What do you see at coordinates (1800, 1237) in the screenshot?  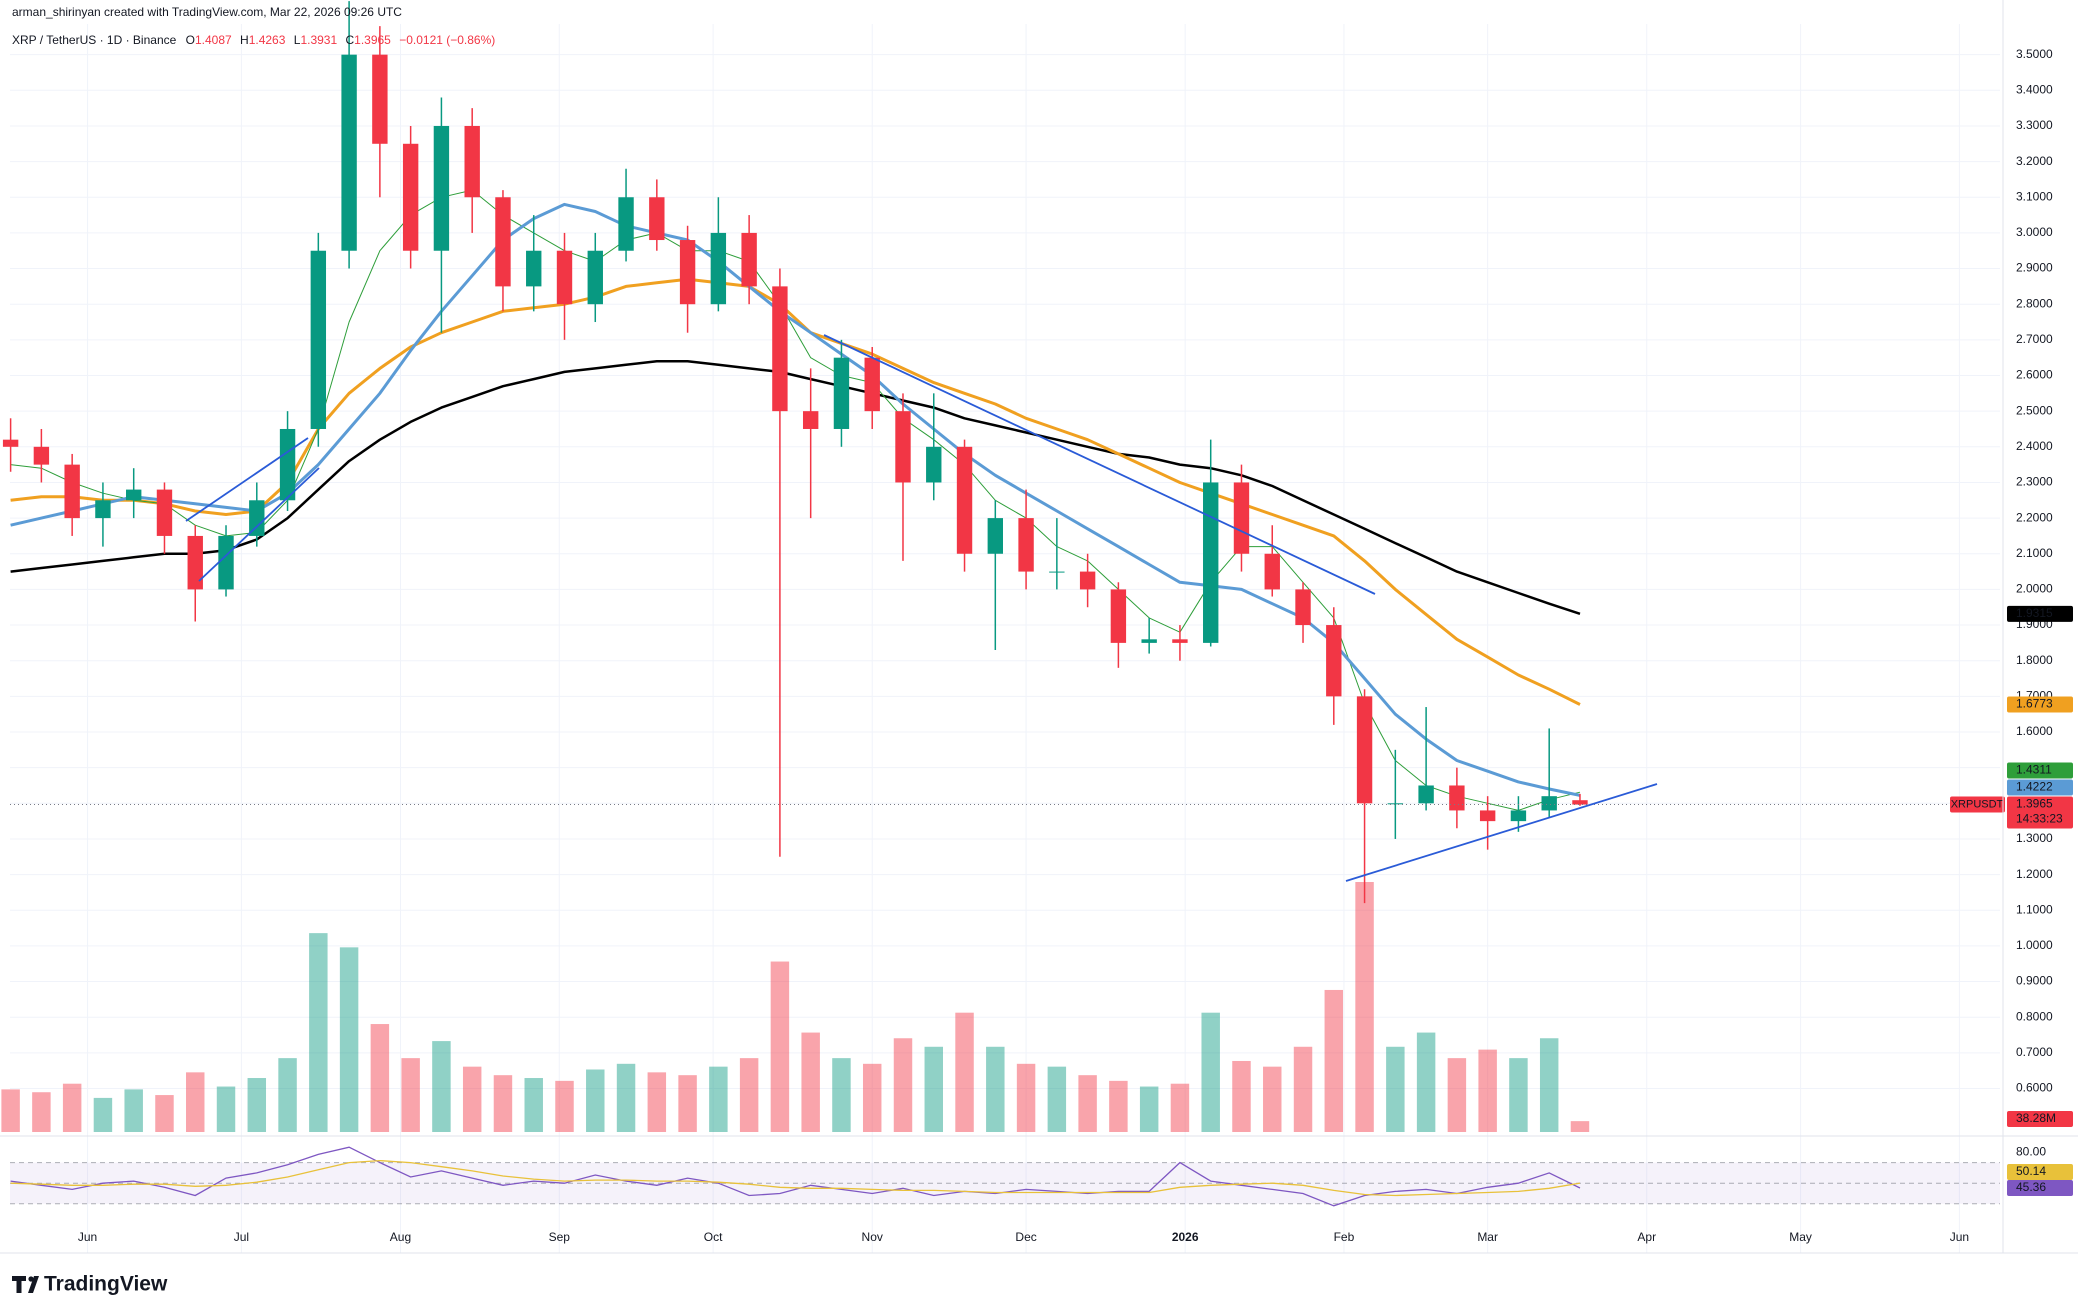 I see `x-tick-label: May` at bounding box center [1800, 1237].